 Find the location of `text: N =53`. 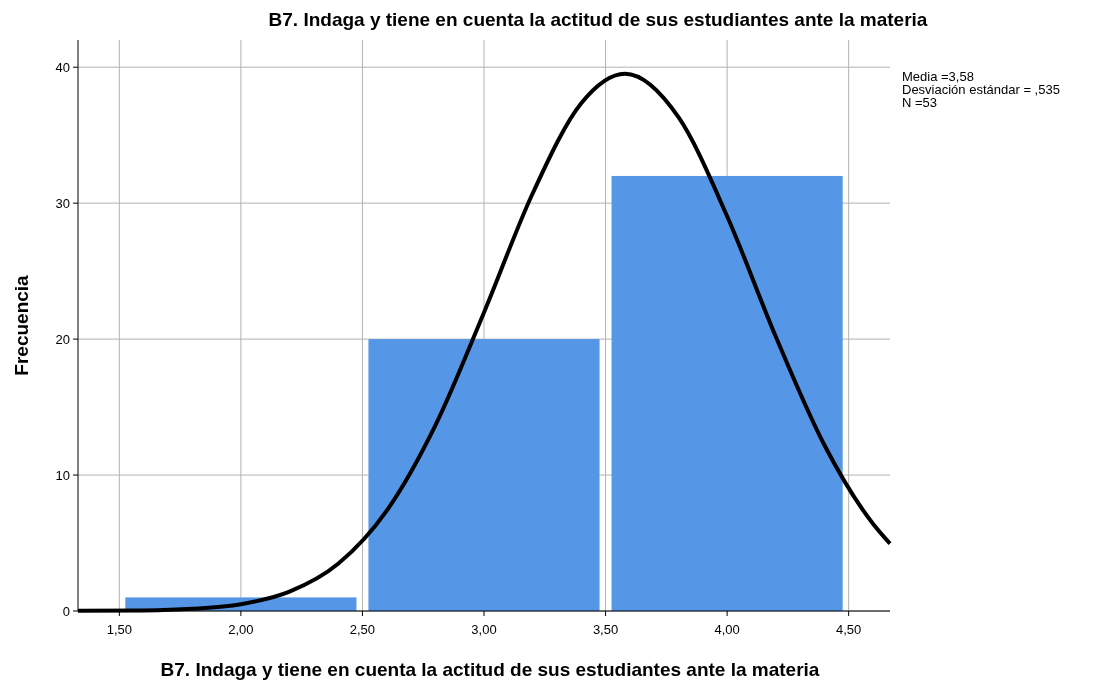

text: N =53 is located at coordinates (920, 102).